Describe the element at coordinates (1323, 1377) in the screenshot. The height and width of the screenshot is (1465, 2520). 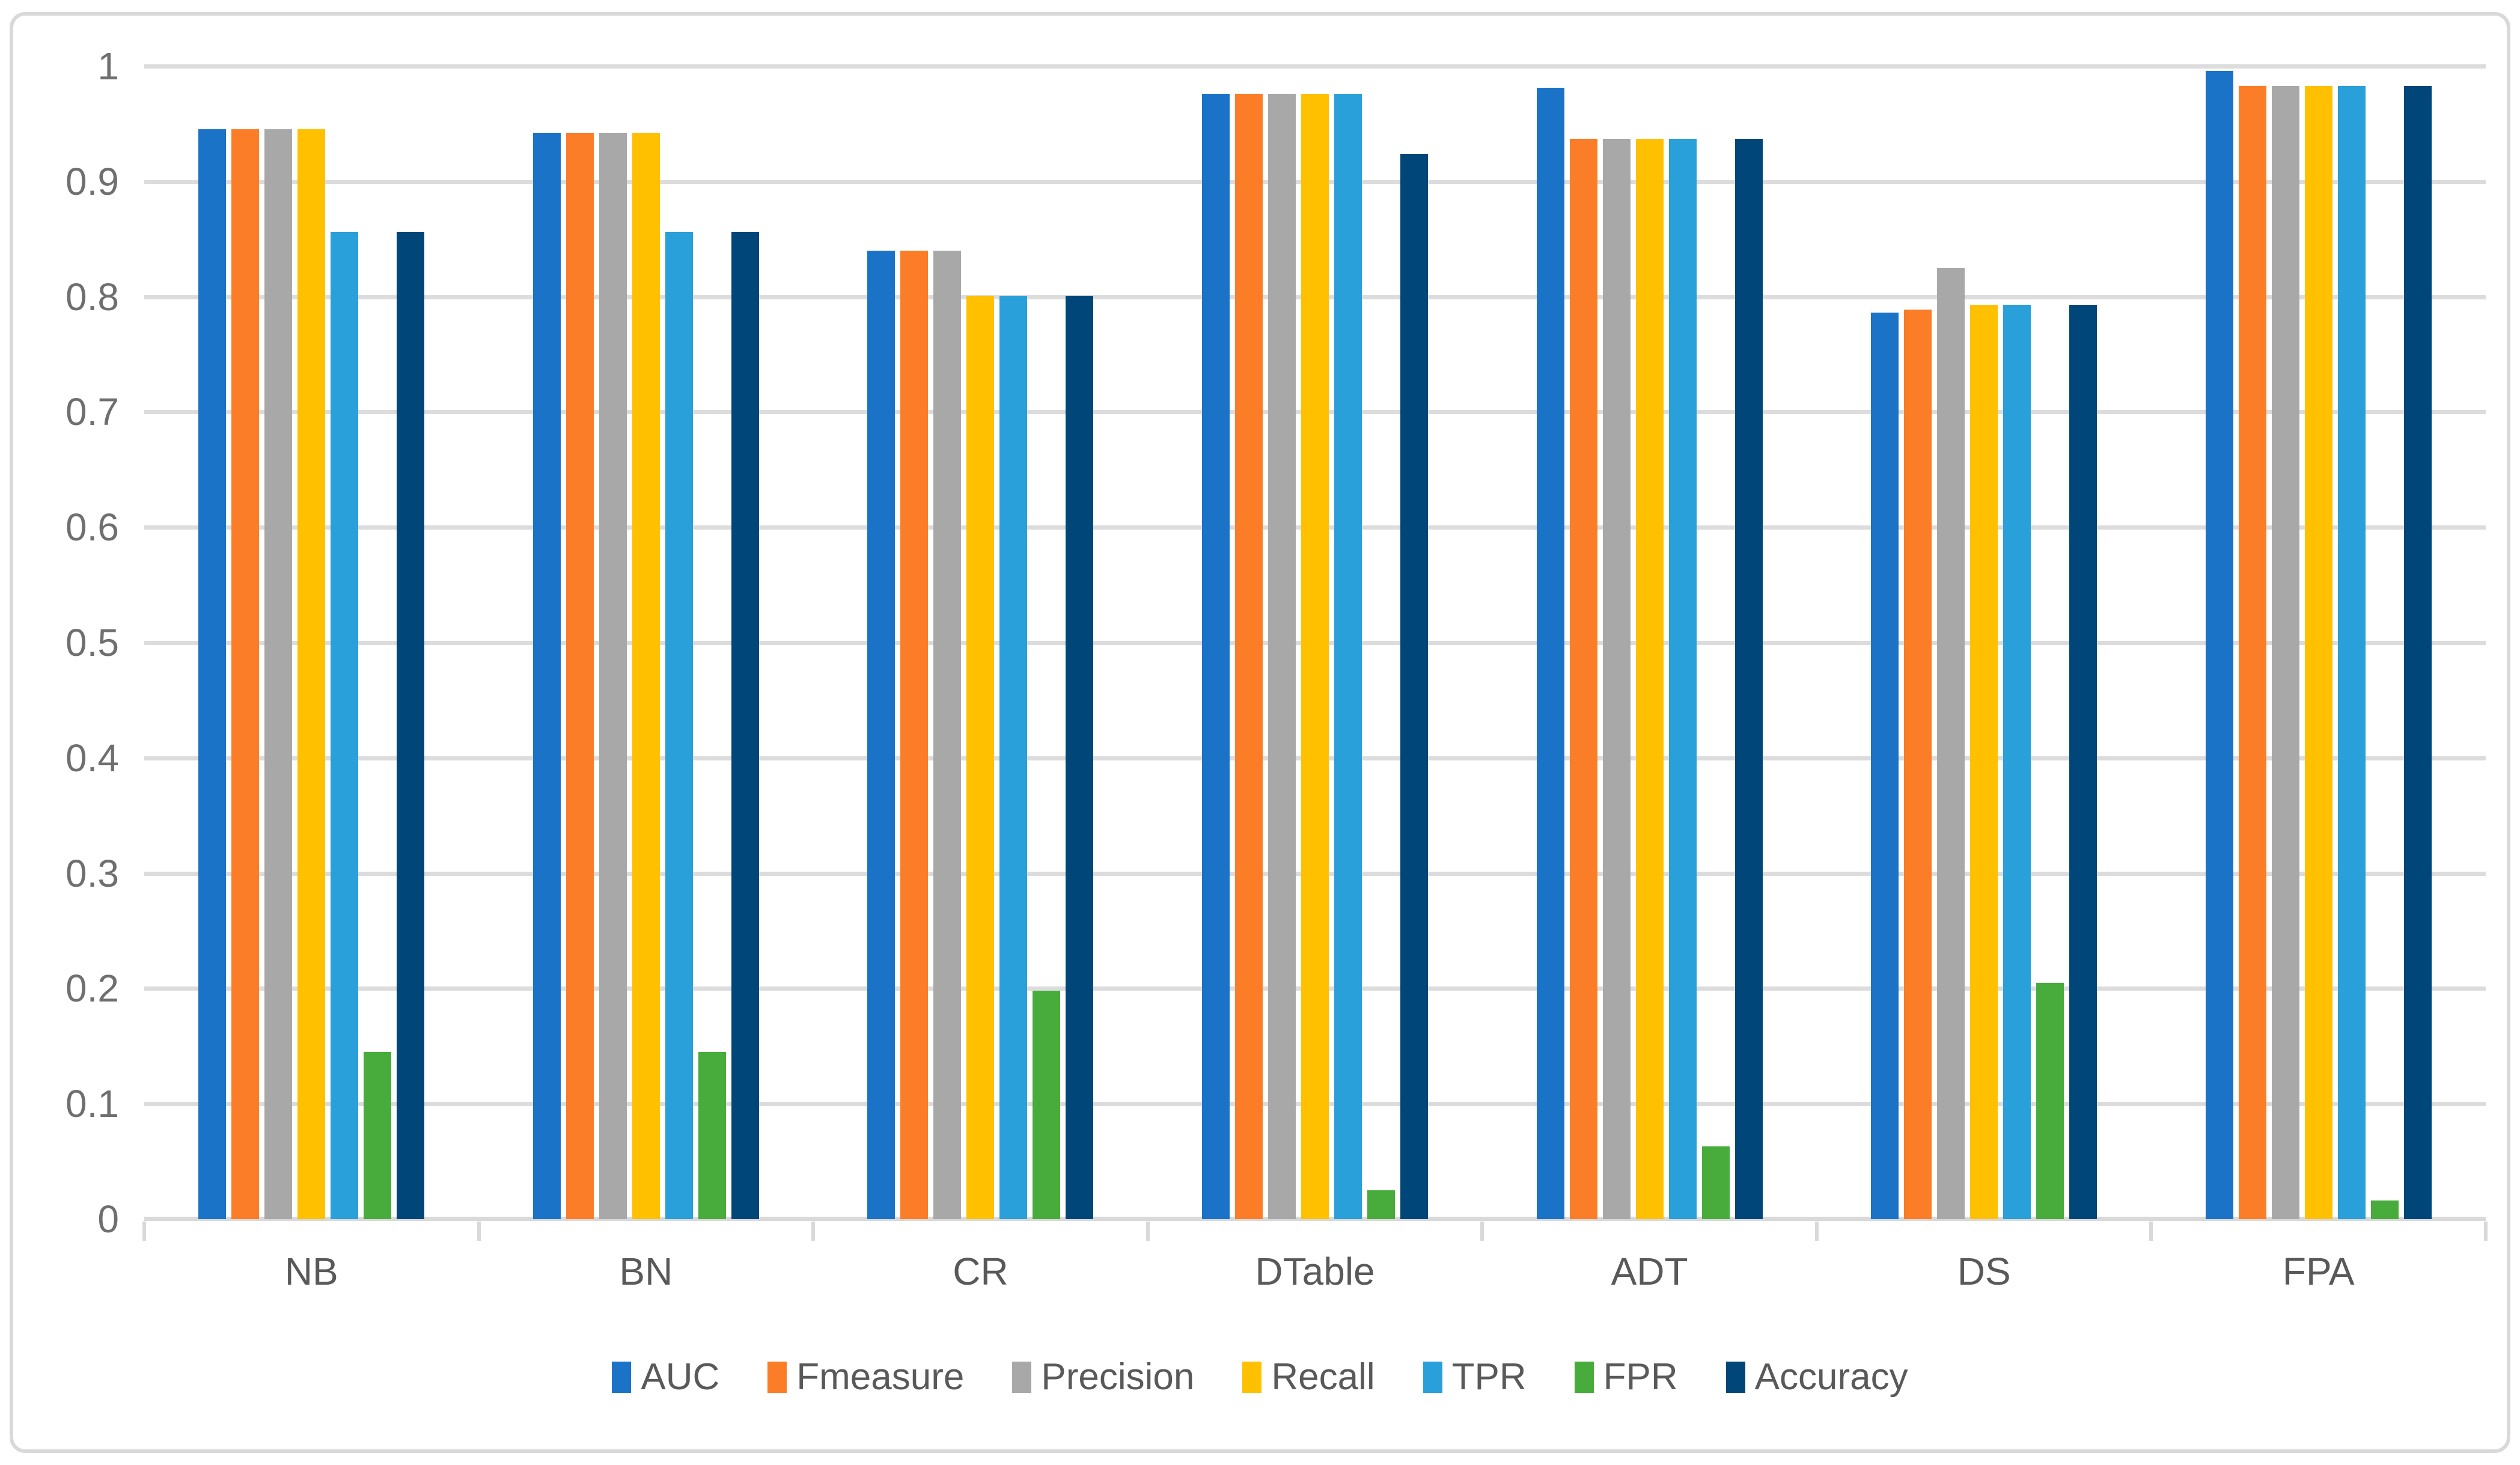
I see `legend-label: Recall` at that location.